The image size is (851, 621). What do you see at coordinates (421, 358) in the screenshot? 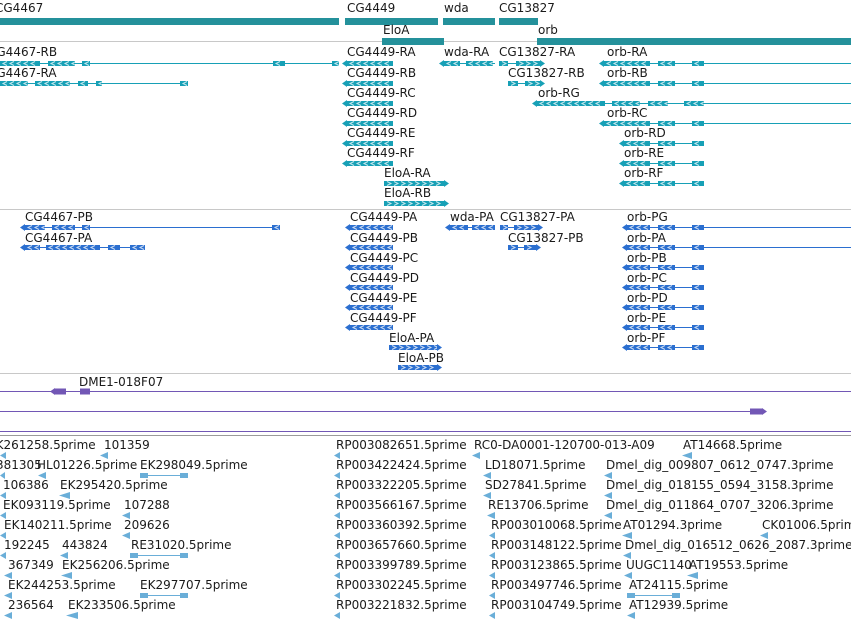
I see `feature-label-eloa-pb: EloA-PB` at bounding box center [421, 358].